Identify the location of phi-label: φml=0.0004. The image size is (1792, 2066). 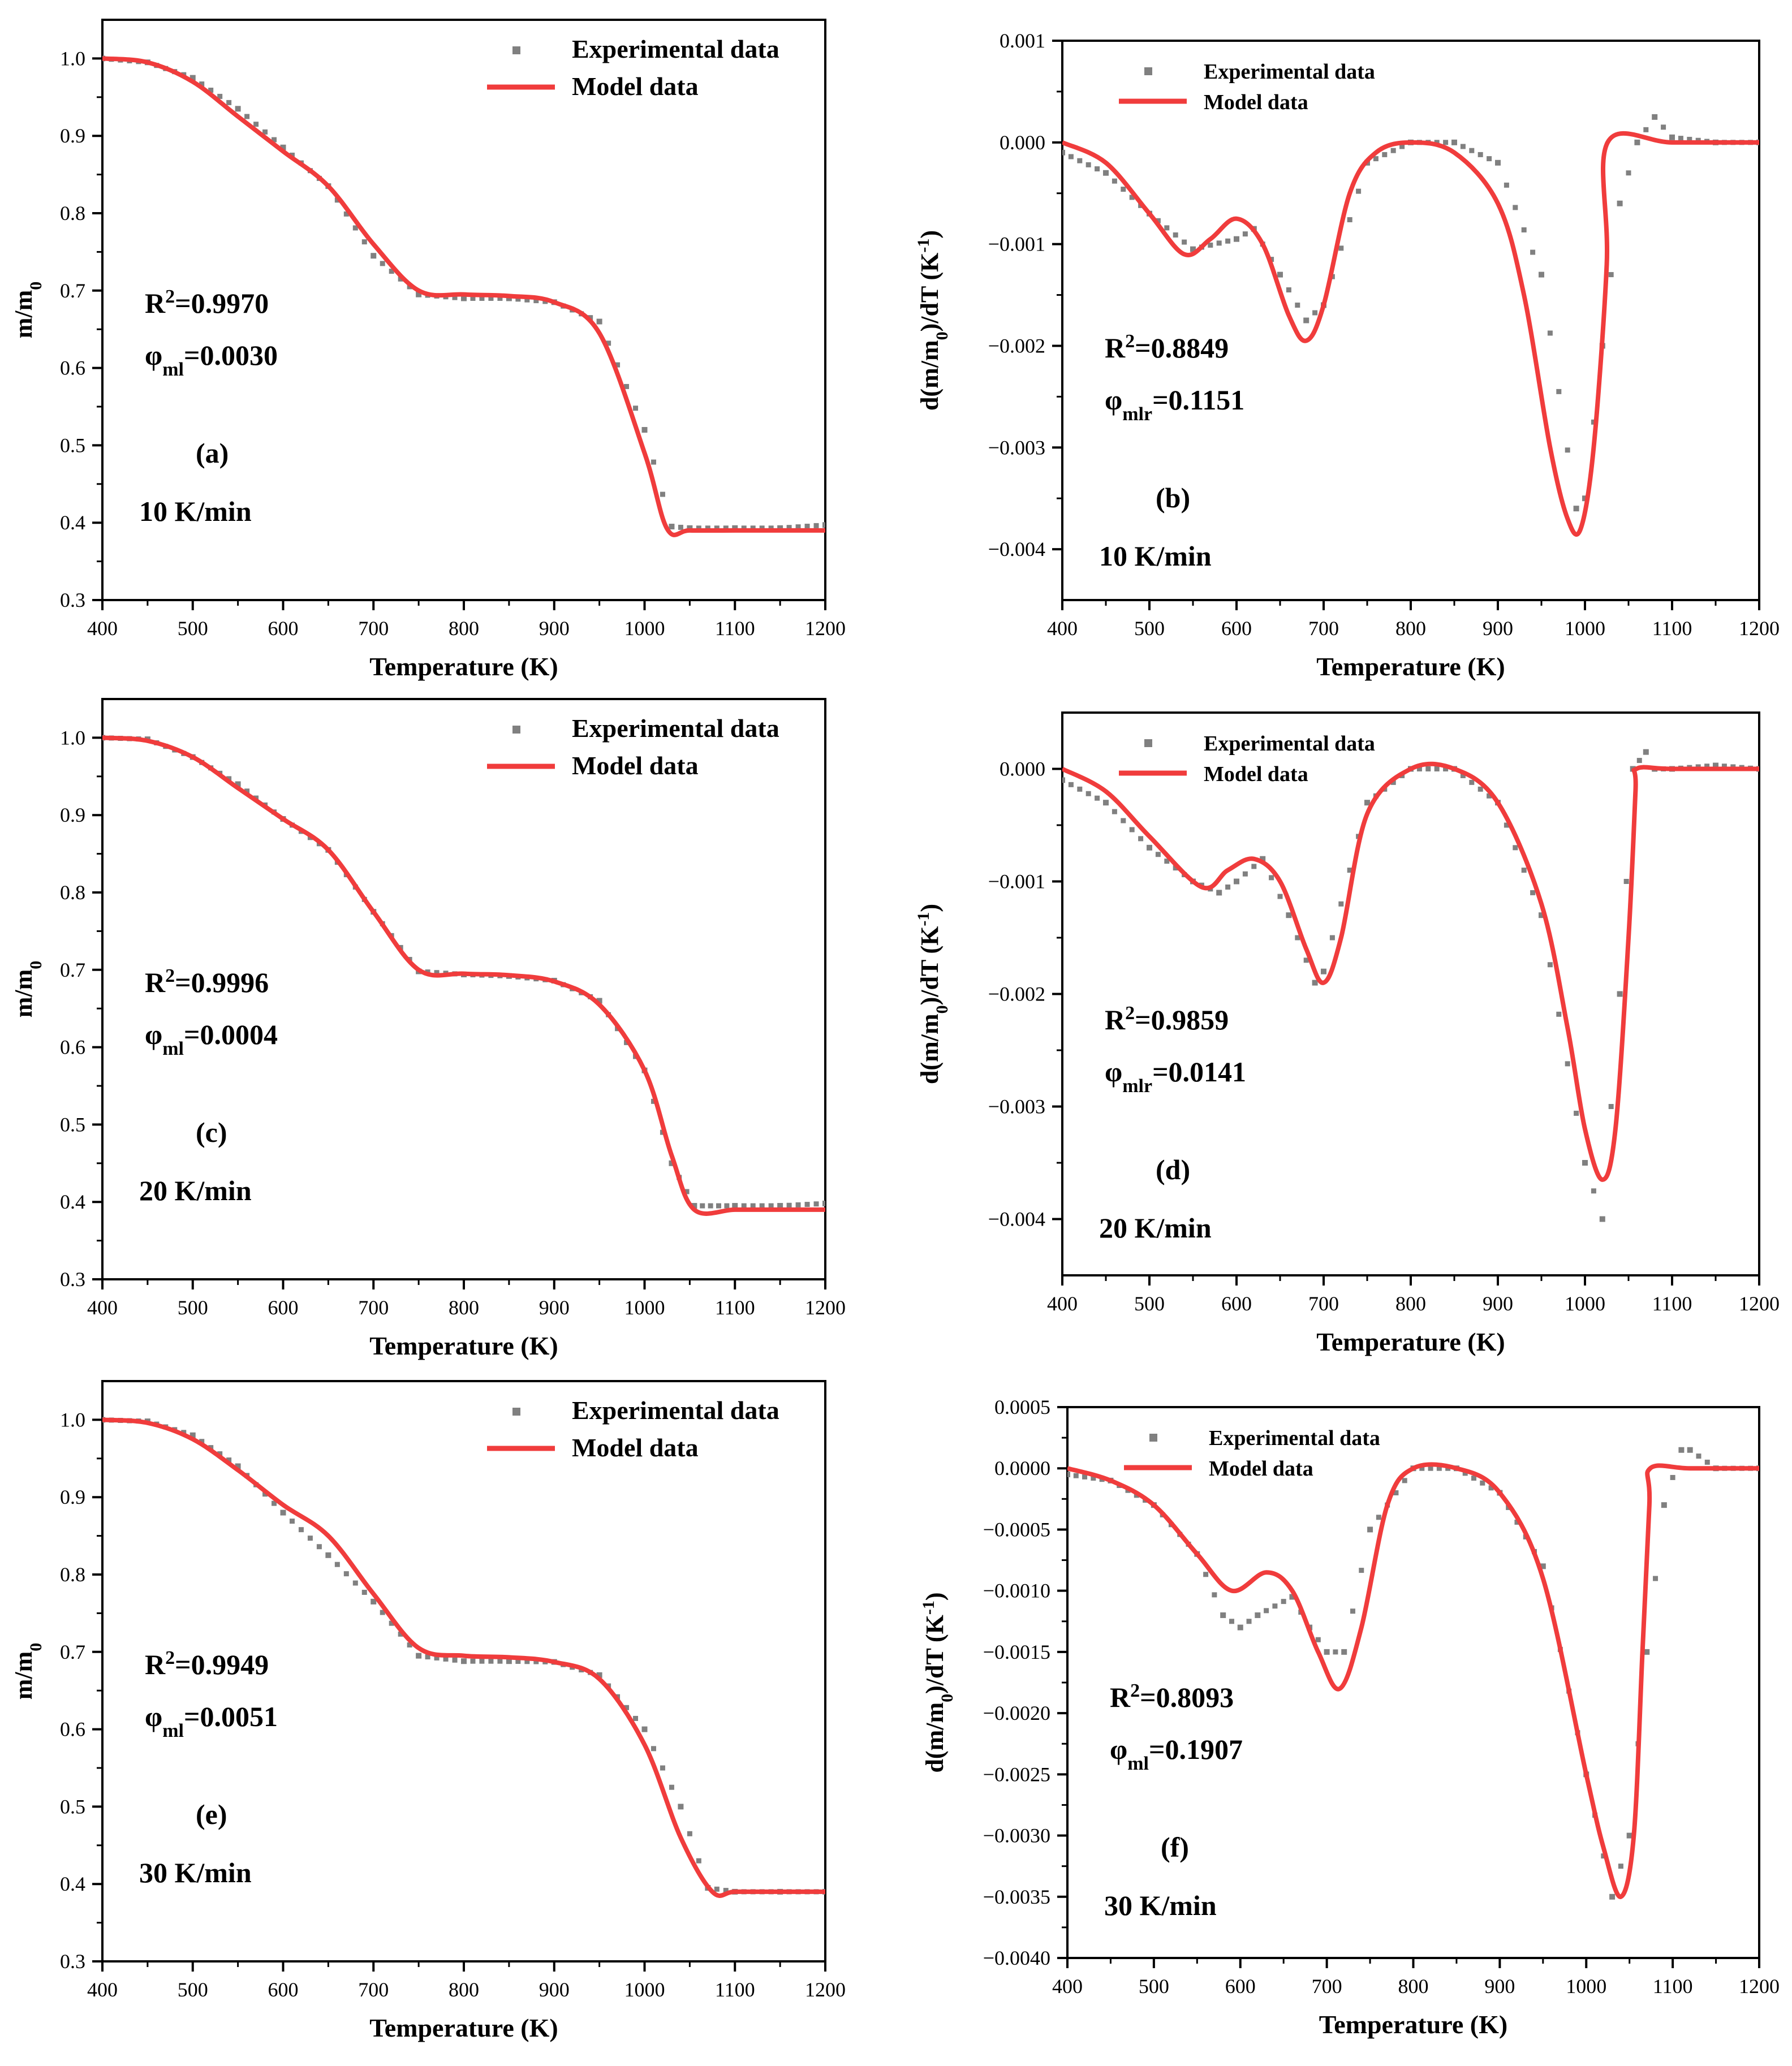
(211, 1039).